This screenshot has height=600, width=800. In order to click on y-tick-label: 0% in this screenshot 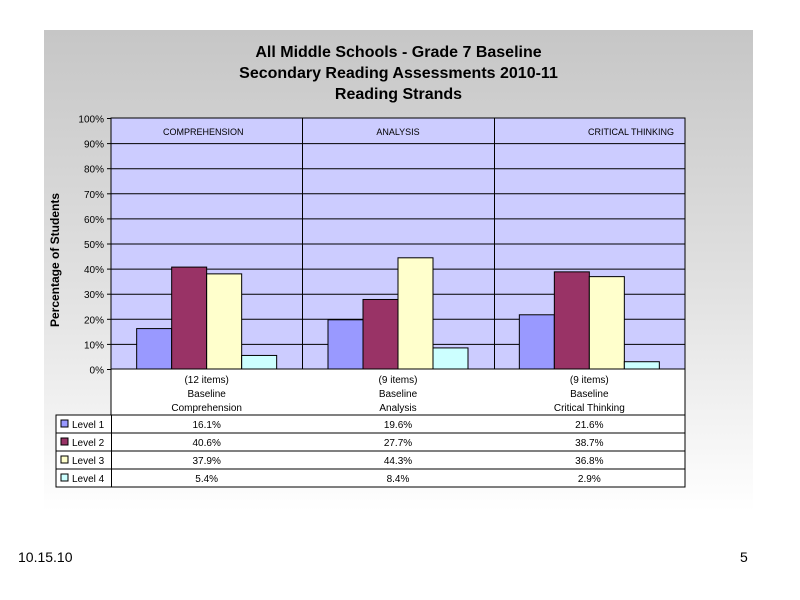, I will do `click(97, 371)`.